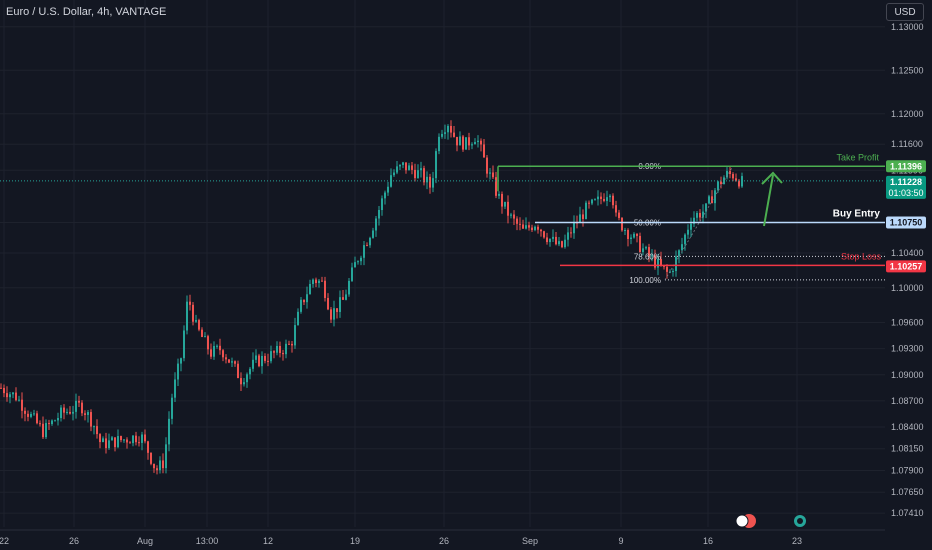  I want to click on x-tick-label: 26, so click(74, 541).